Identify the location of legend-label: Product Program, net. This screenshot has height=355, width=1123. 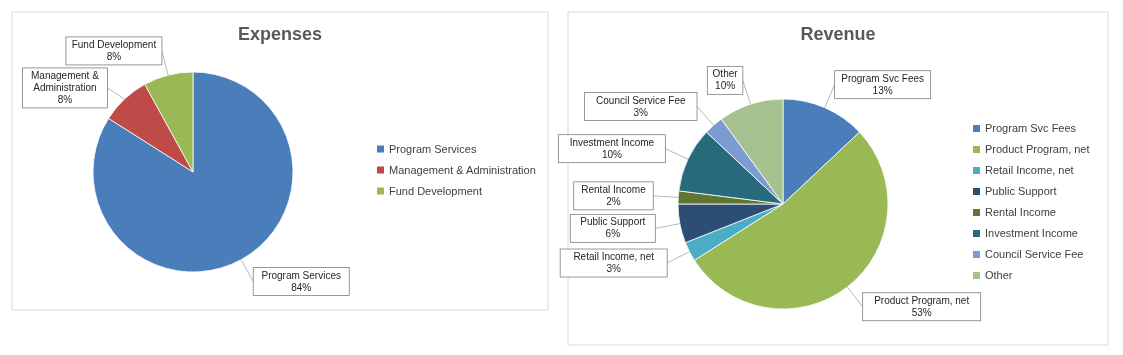
(1037, 149).